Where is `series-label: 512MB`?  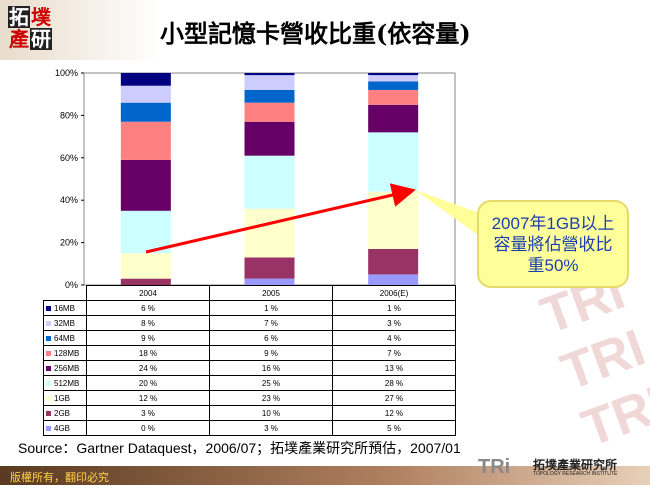 series-label: 512MB is located at coordinates (67, 383).